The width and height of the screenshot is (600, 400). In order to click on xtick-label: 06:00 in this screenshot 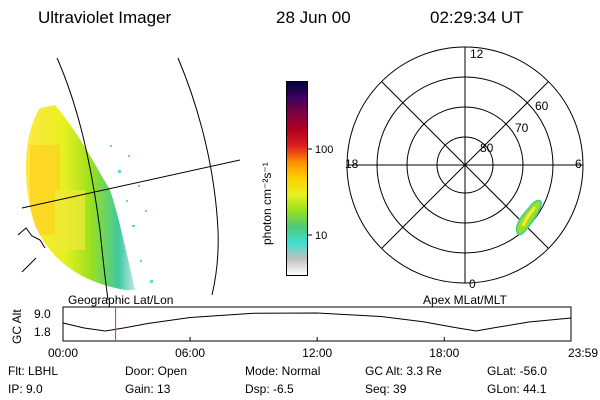, I will do `click(190, 353)`.